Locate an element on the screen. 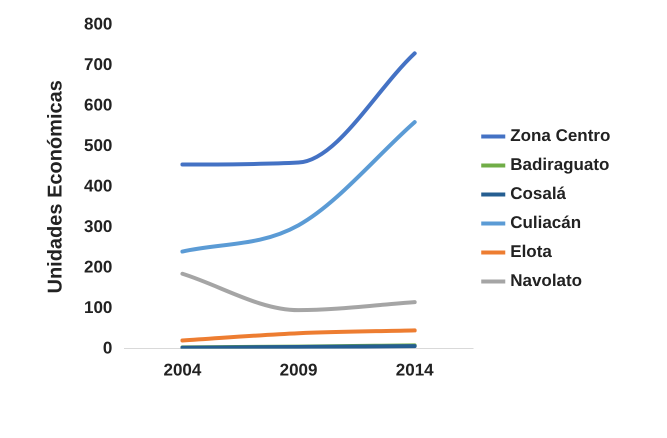  y-tick-label: 700 is located at coordinates (98, 64).